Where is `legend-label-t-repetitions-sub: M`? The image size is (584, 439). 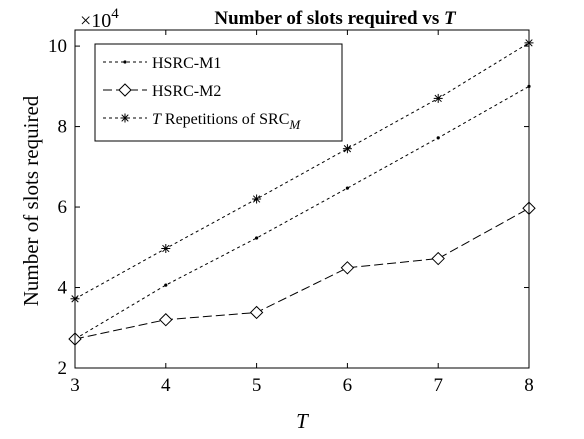 legend-label-t-repetitions-sub: M is located at coordinates (294, 124).